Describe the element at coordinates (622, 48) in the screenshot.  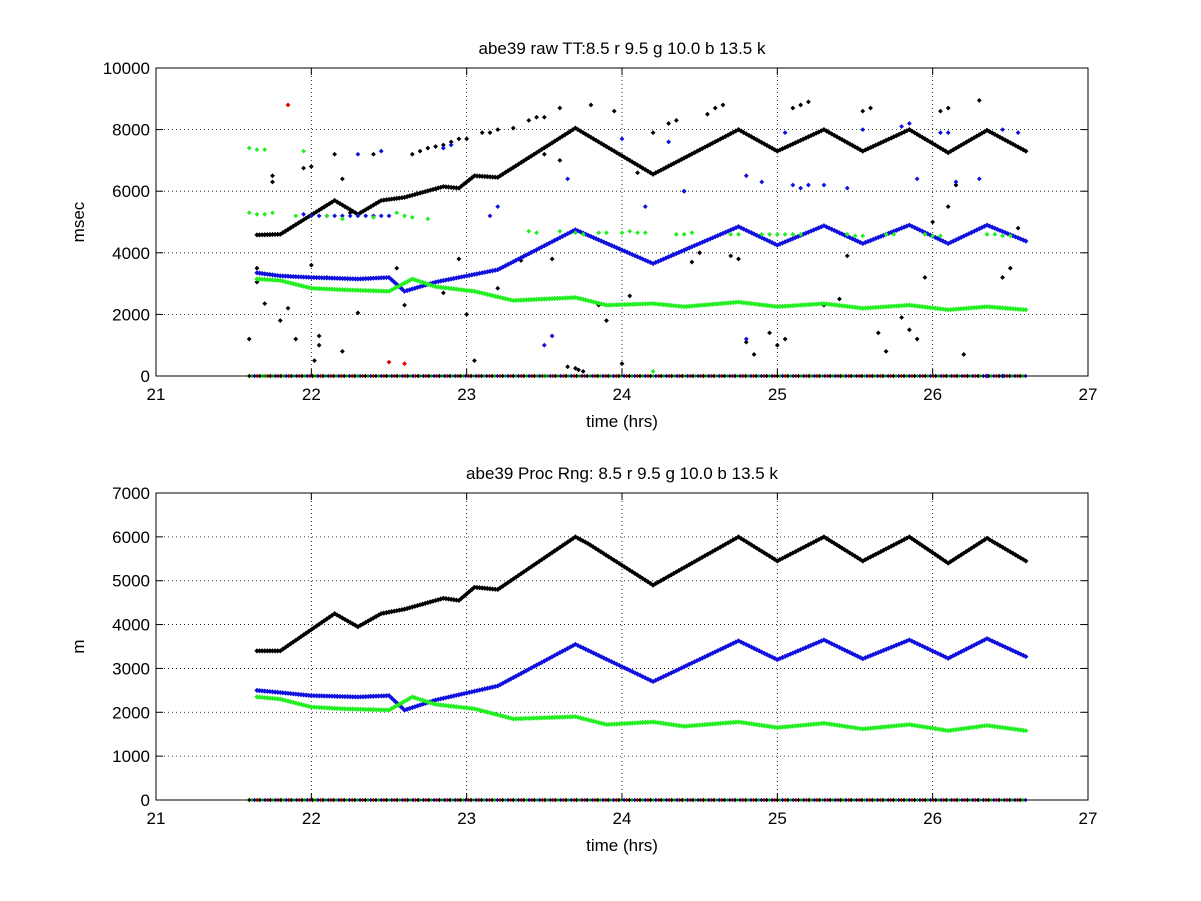
I see `top-panel-title: abe39 raw TT:8.5 r 9.5 g 10.0 b 13.5 k` at that location.